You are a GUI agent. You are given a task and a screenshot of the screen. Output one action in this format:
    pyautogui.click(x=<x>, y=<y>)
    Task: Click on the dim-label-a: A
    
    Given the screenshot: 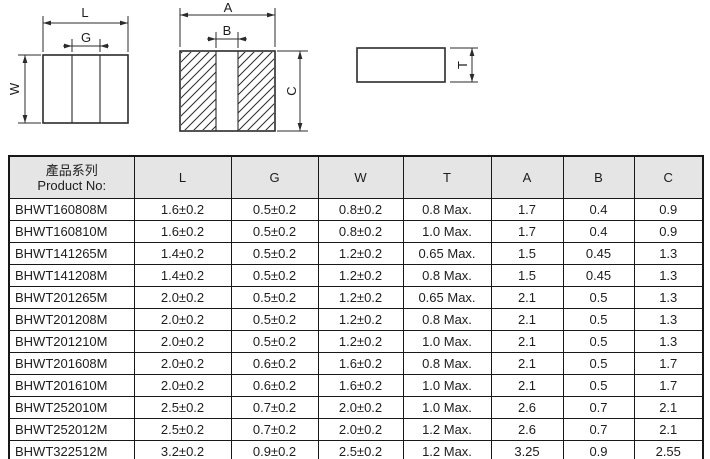 What is the action you would take?
    pyautogui.click(x=228, y=7)
    